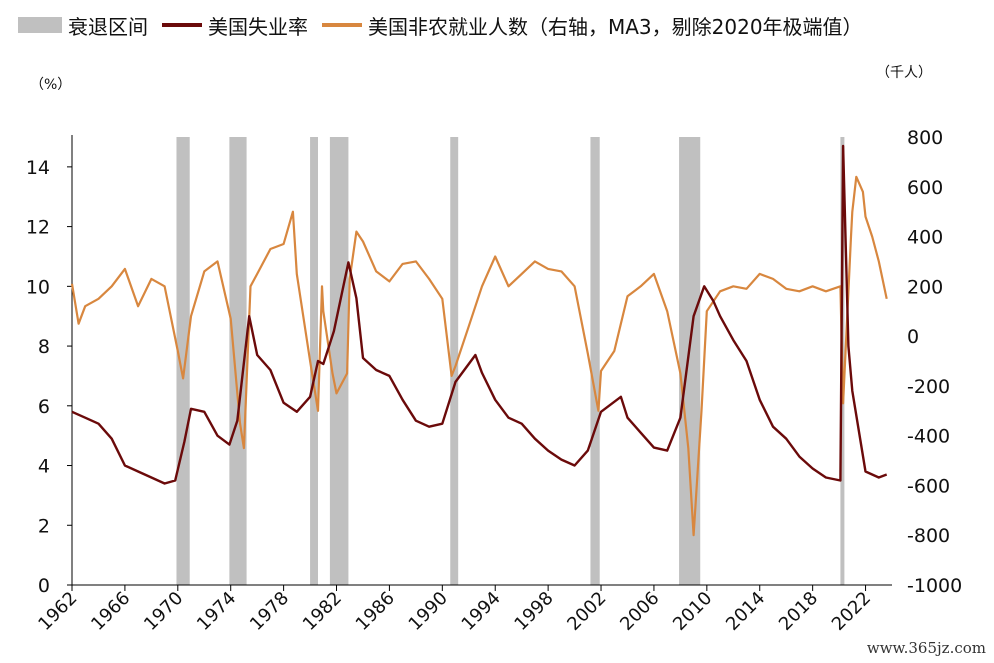 Image resolution: width=994 pixels, height=663 pixels. What do you see at coordinates (258, 26) in the screenshot?
I see `legend-unemployment-label: 美国失业率` at bounding box center [258, 26].